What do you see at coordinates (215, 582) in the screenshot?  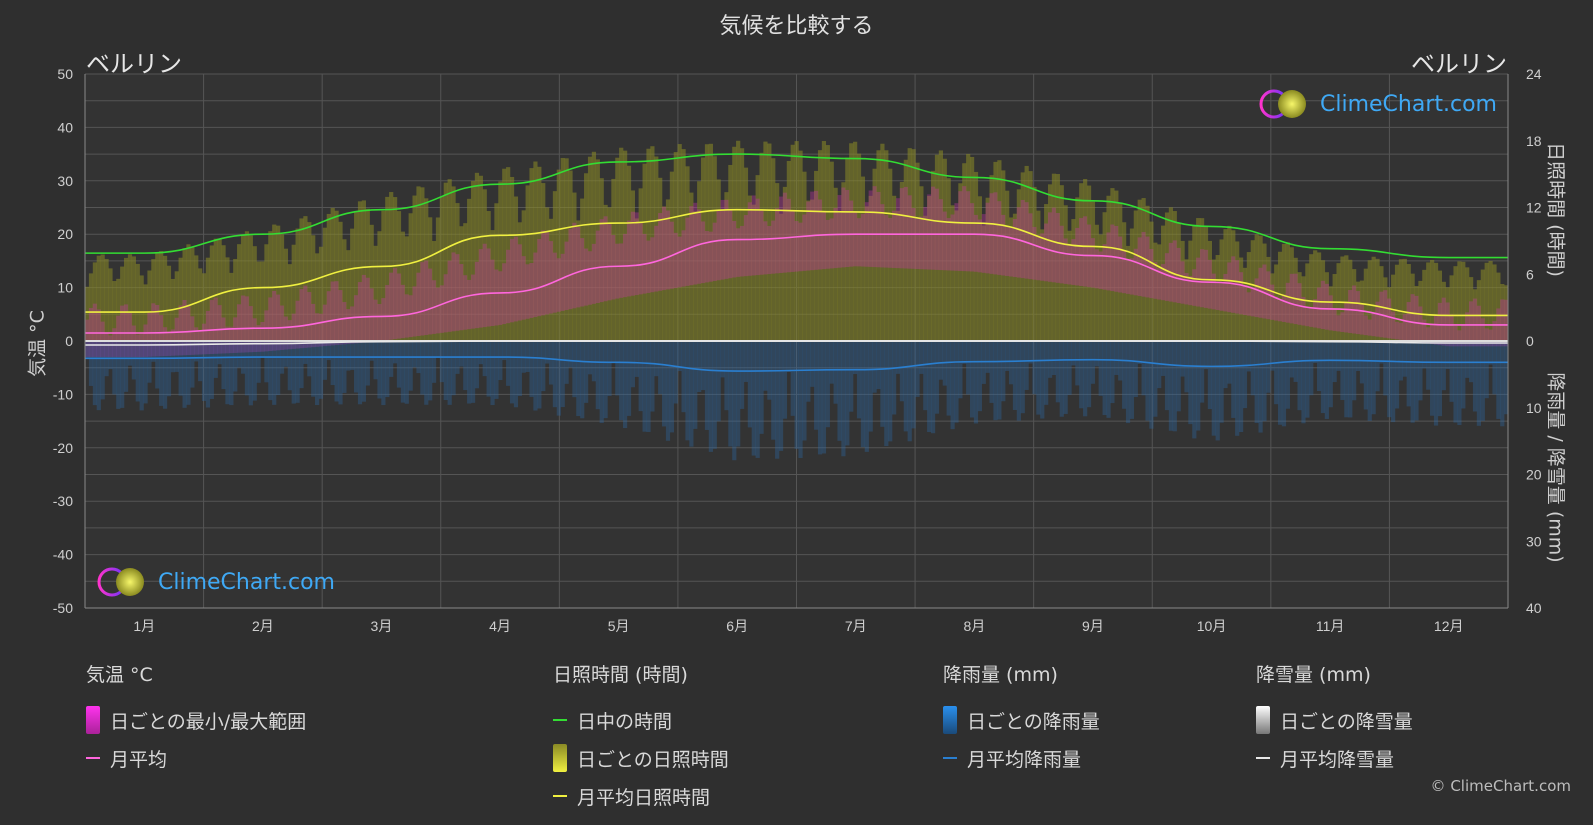 I see `logo-bottom: ClimeChart.com` at bounding box center [215, 582].